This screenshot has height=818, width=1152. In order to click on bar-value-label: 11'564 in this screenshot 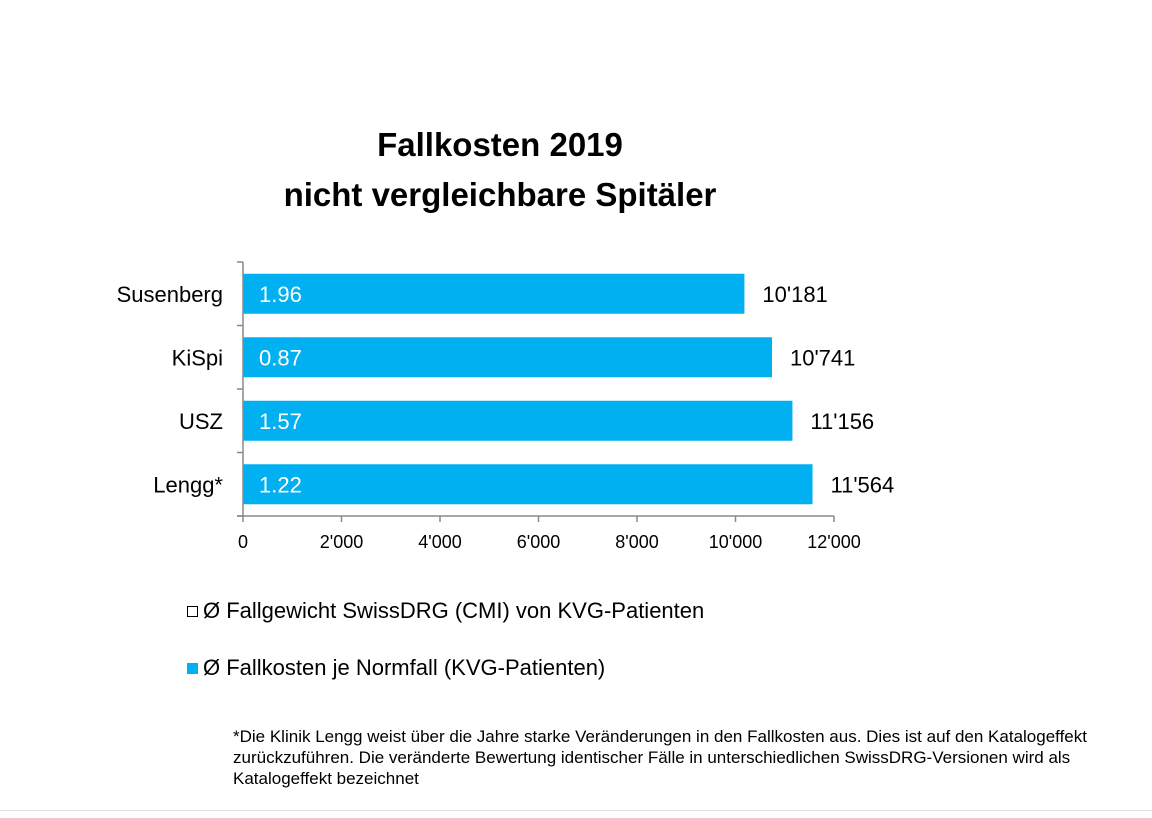, I will do `click(863, 484)`.